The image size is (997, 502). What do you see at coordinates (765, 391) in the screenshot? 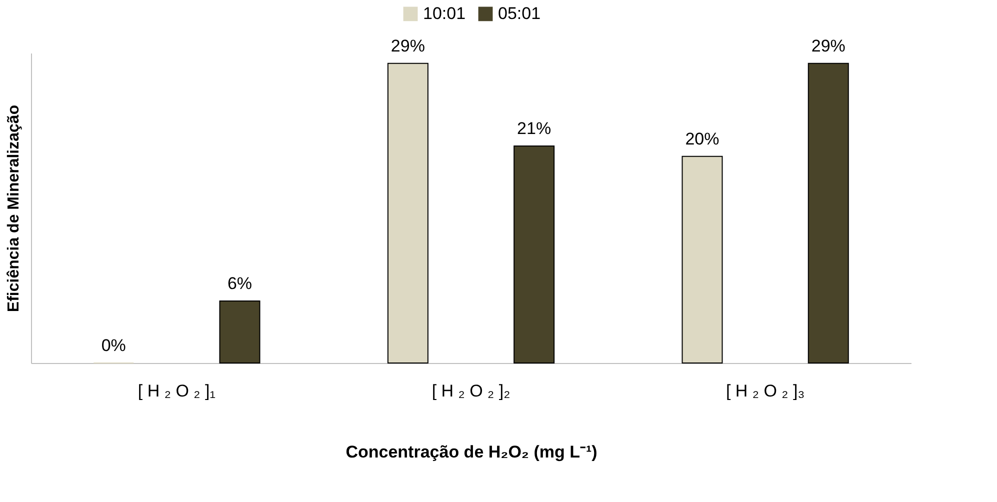
I see `x-tick-label: [ H ₂ O ₂ ]₃` at bounding box center [765, 391].